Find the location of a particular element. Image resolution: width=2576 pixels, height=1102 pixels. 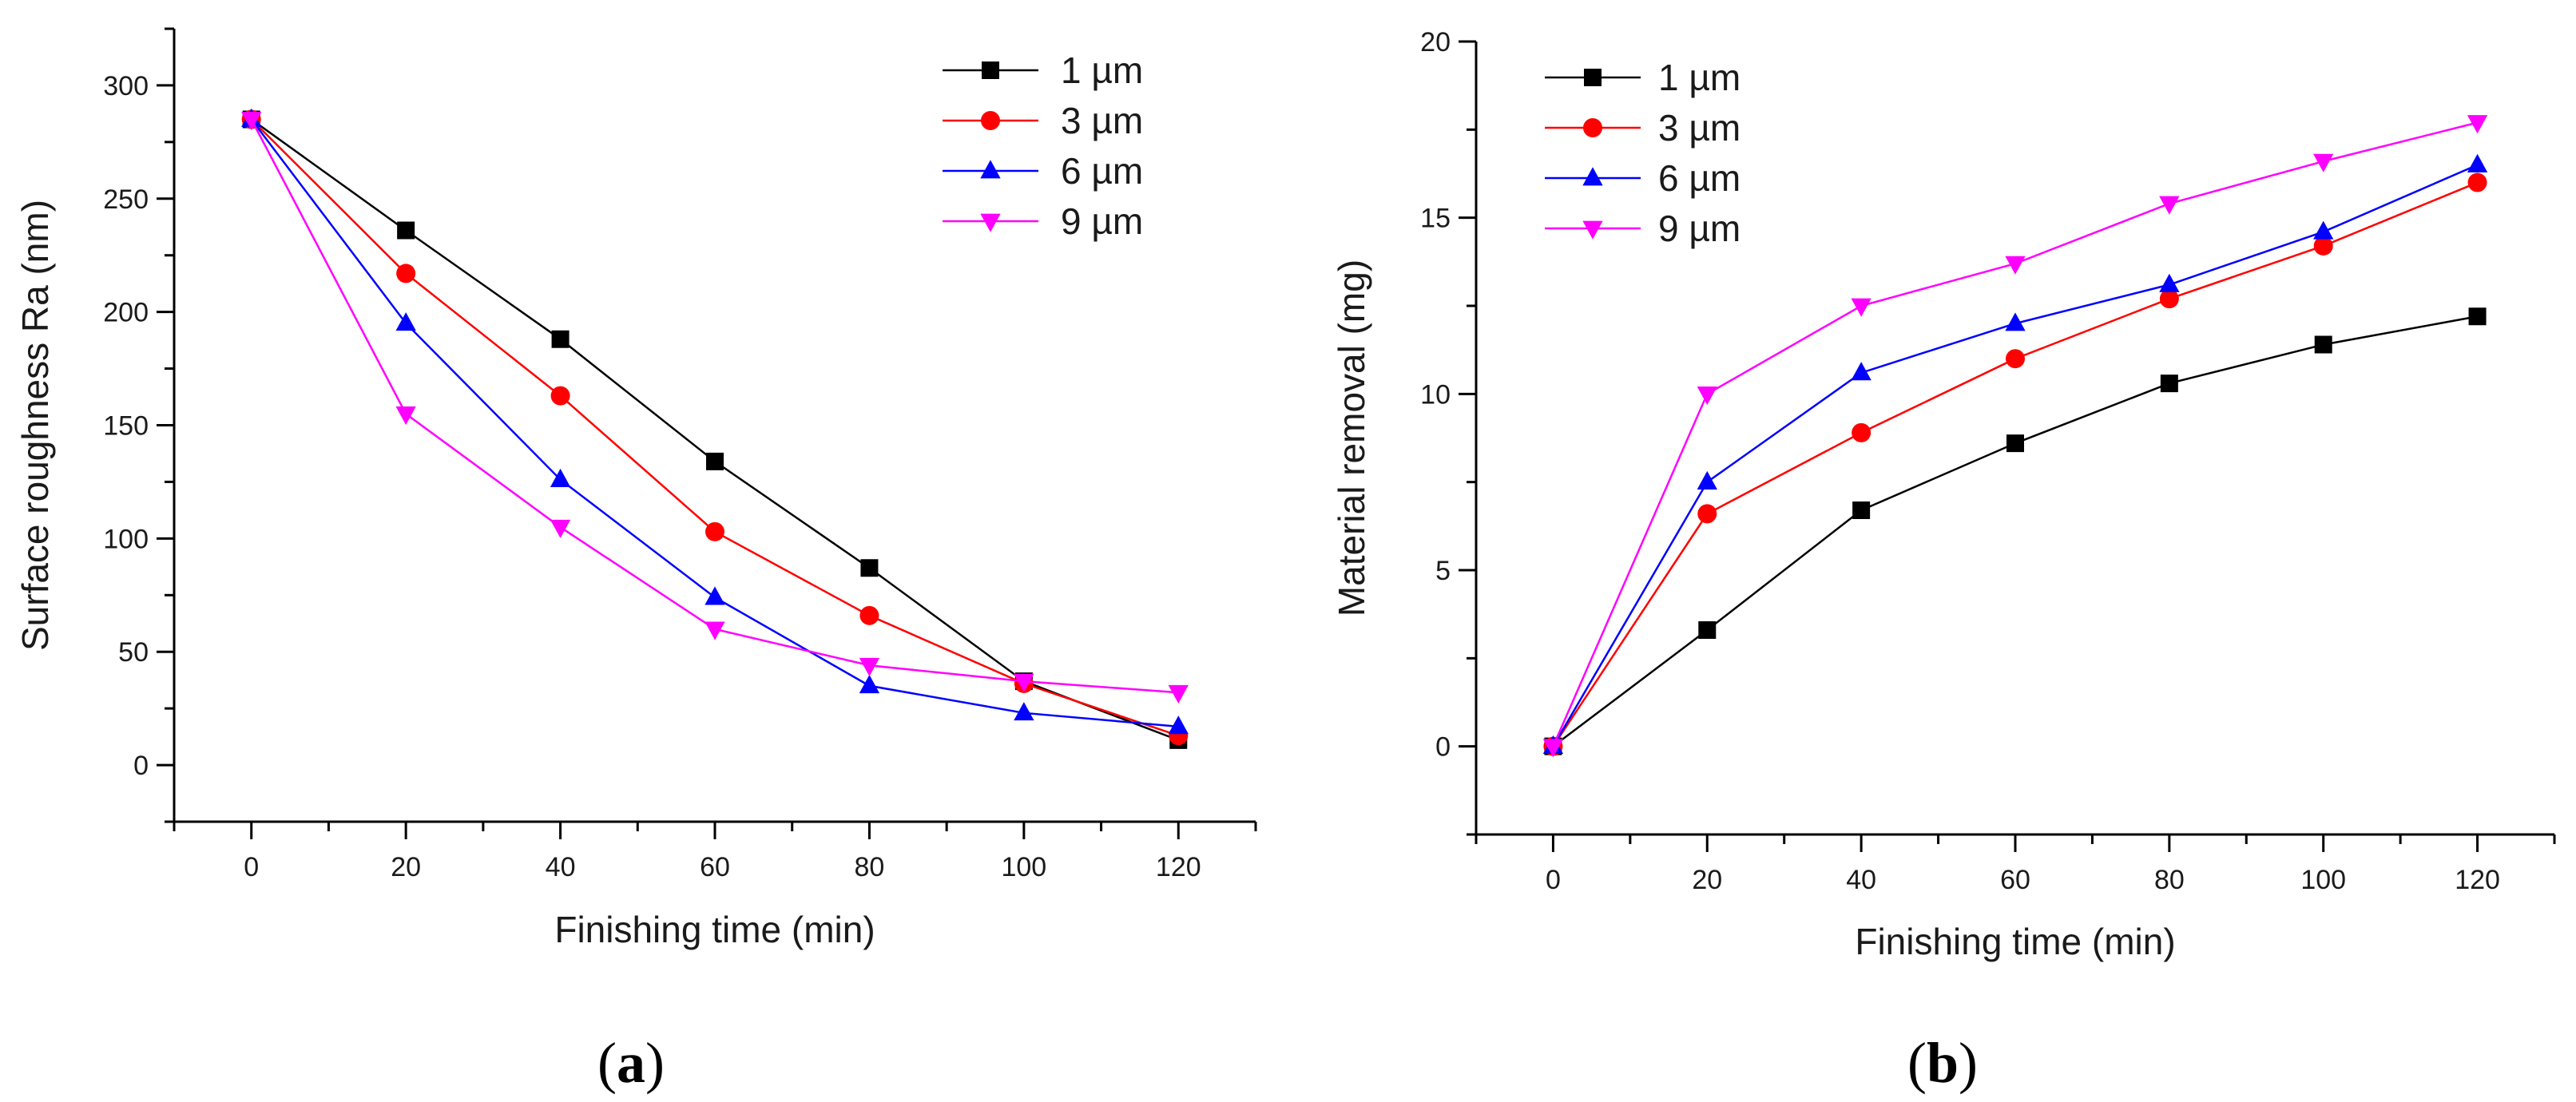

chart-b-y-axis-title: Material removal (mg) is located at coordinates (1351, 438).